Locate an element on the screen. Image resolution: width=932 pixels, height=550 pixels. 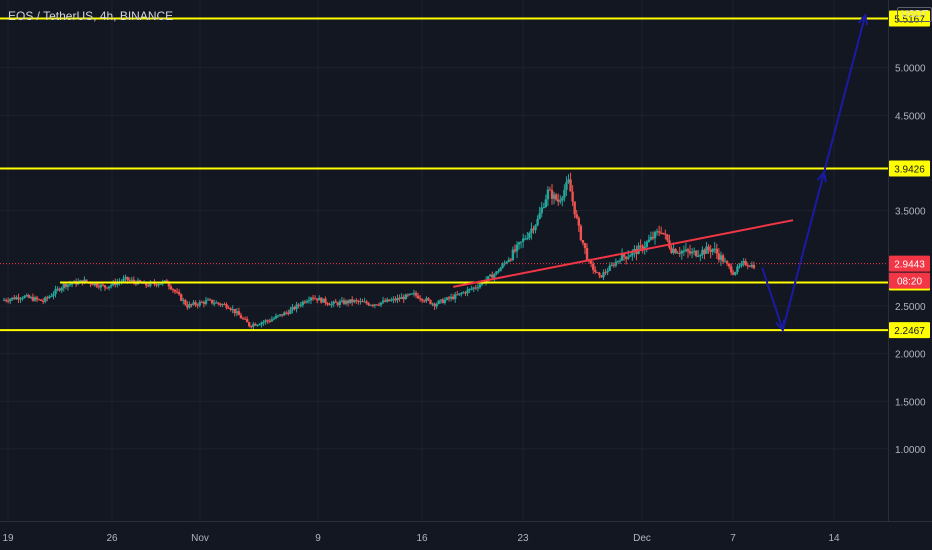
x-tick-label: 9 is located at coordinates (318, 538).